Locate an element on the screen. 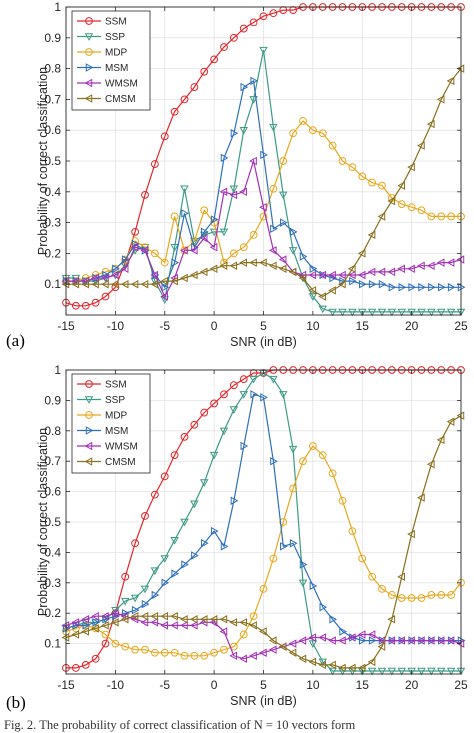  legend-item-cmsm: CMSM is located at coordinates (106, 462).